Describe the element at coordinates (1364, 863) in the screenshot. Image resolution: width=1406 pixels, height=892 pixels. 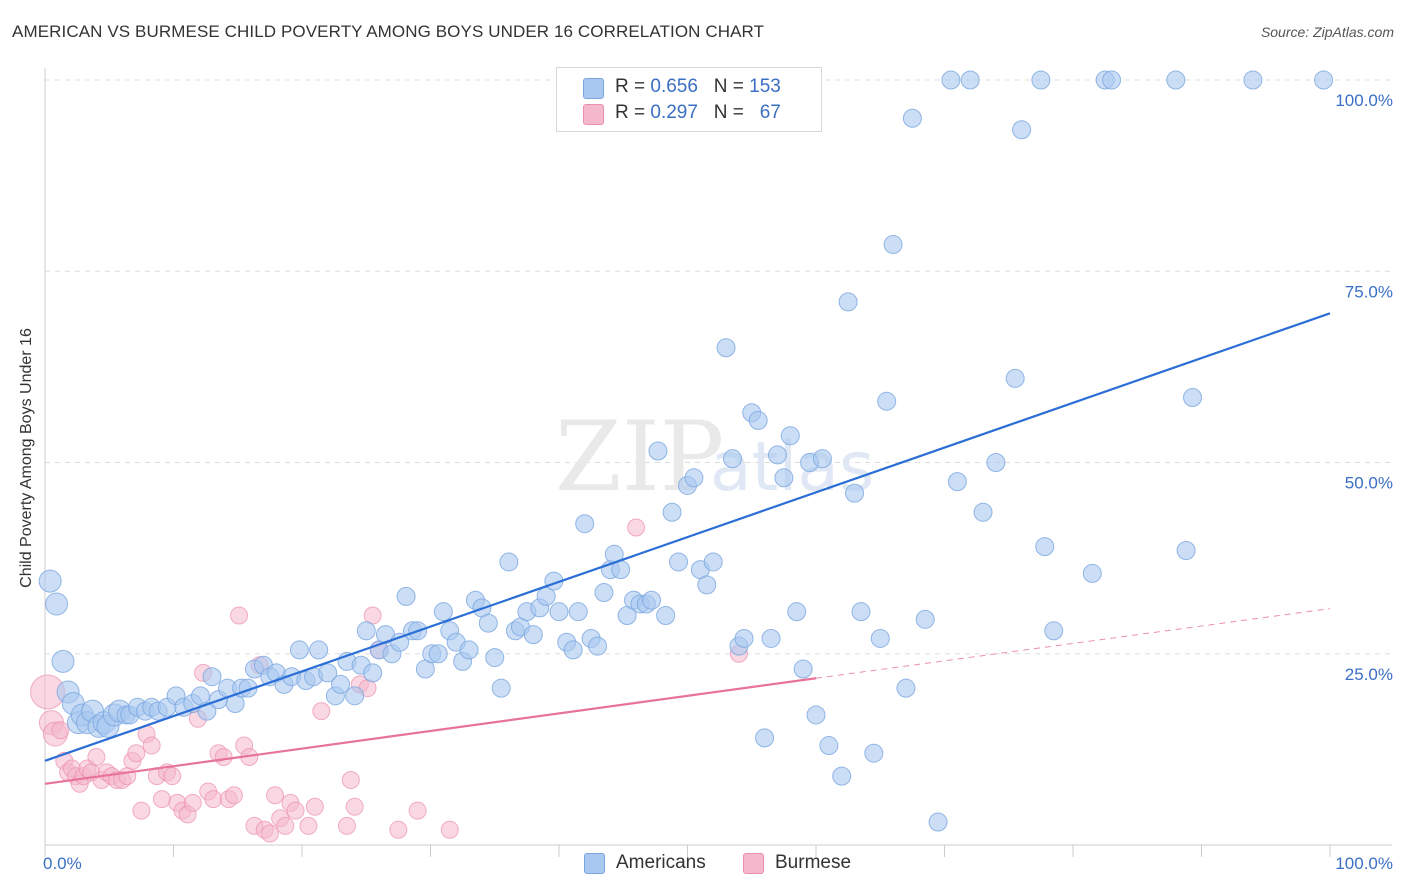
I see `x-tick-label: 100.0%` at that location.